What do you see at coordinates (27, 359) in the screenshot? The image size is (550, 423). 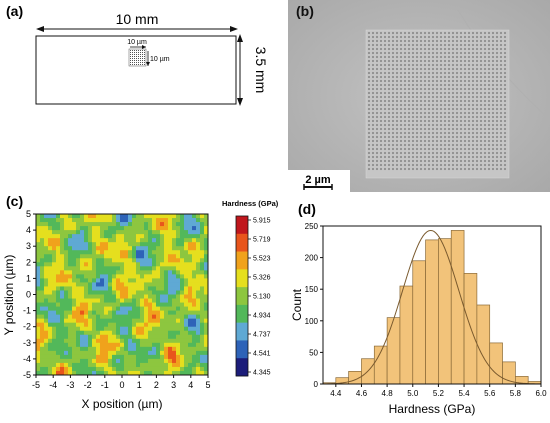 I see `map-y-tick-label: -4` at bounding box center [27, 359].